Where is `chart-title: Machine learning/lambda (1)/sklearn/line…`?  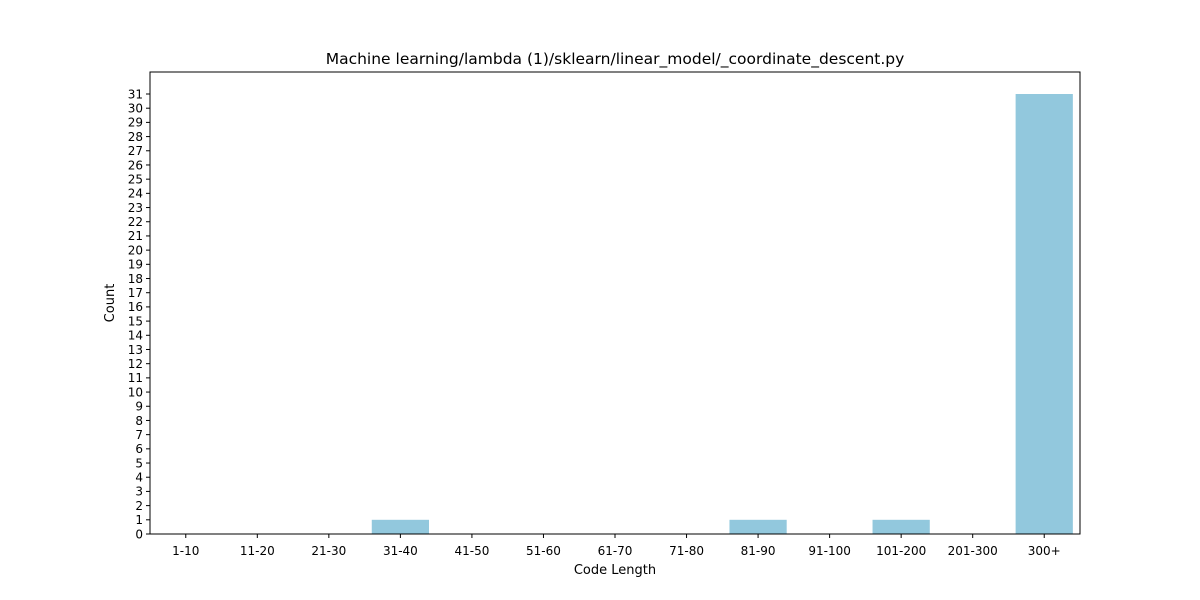 chart-title: Machine learning/lambda (1)/sklearn/line… is located at coordinates (615, 59).